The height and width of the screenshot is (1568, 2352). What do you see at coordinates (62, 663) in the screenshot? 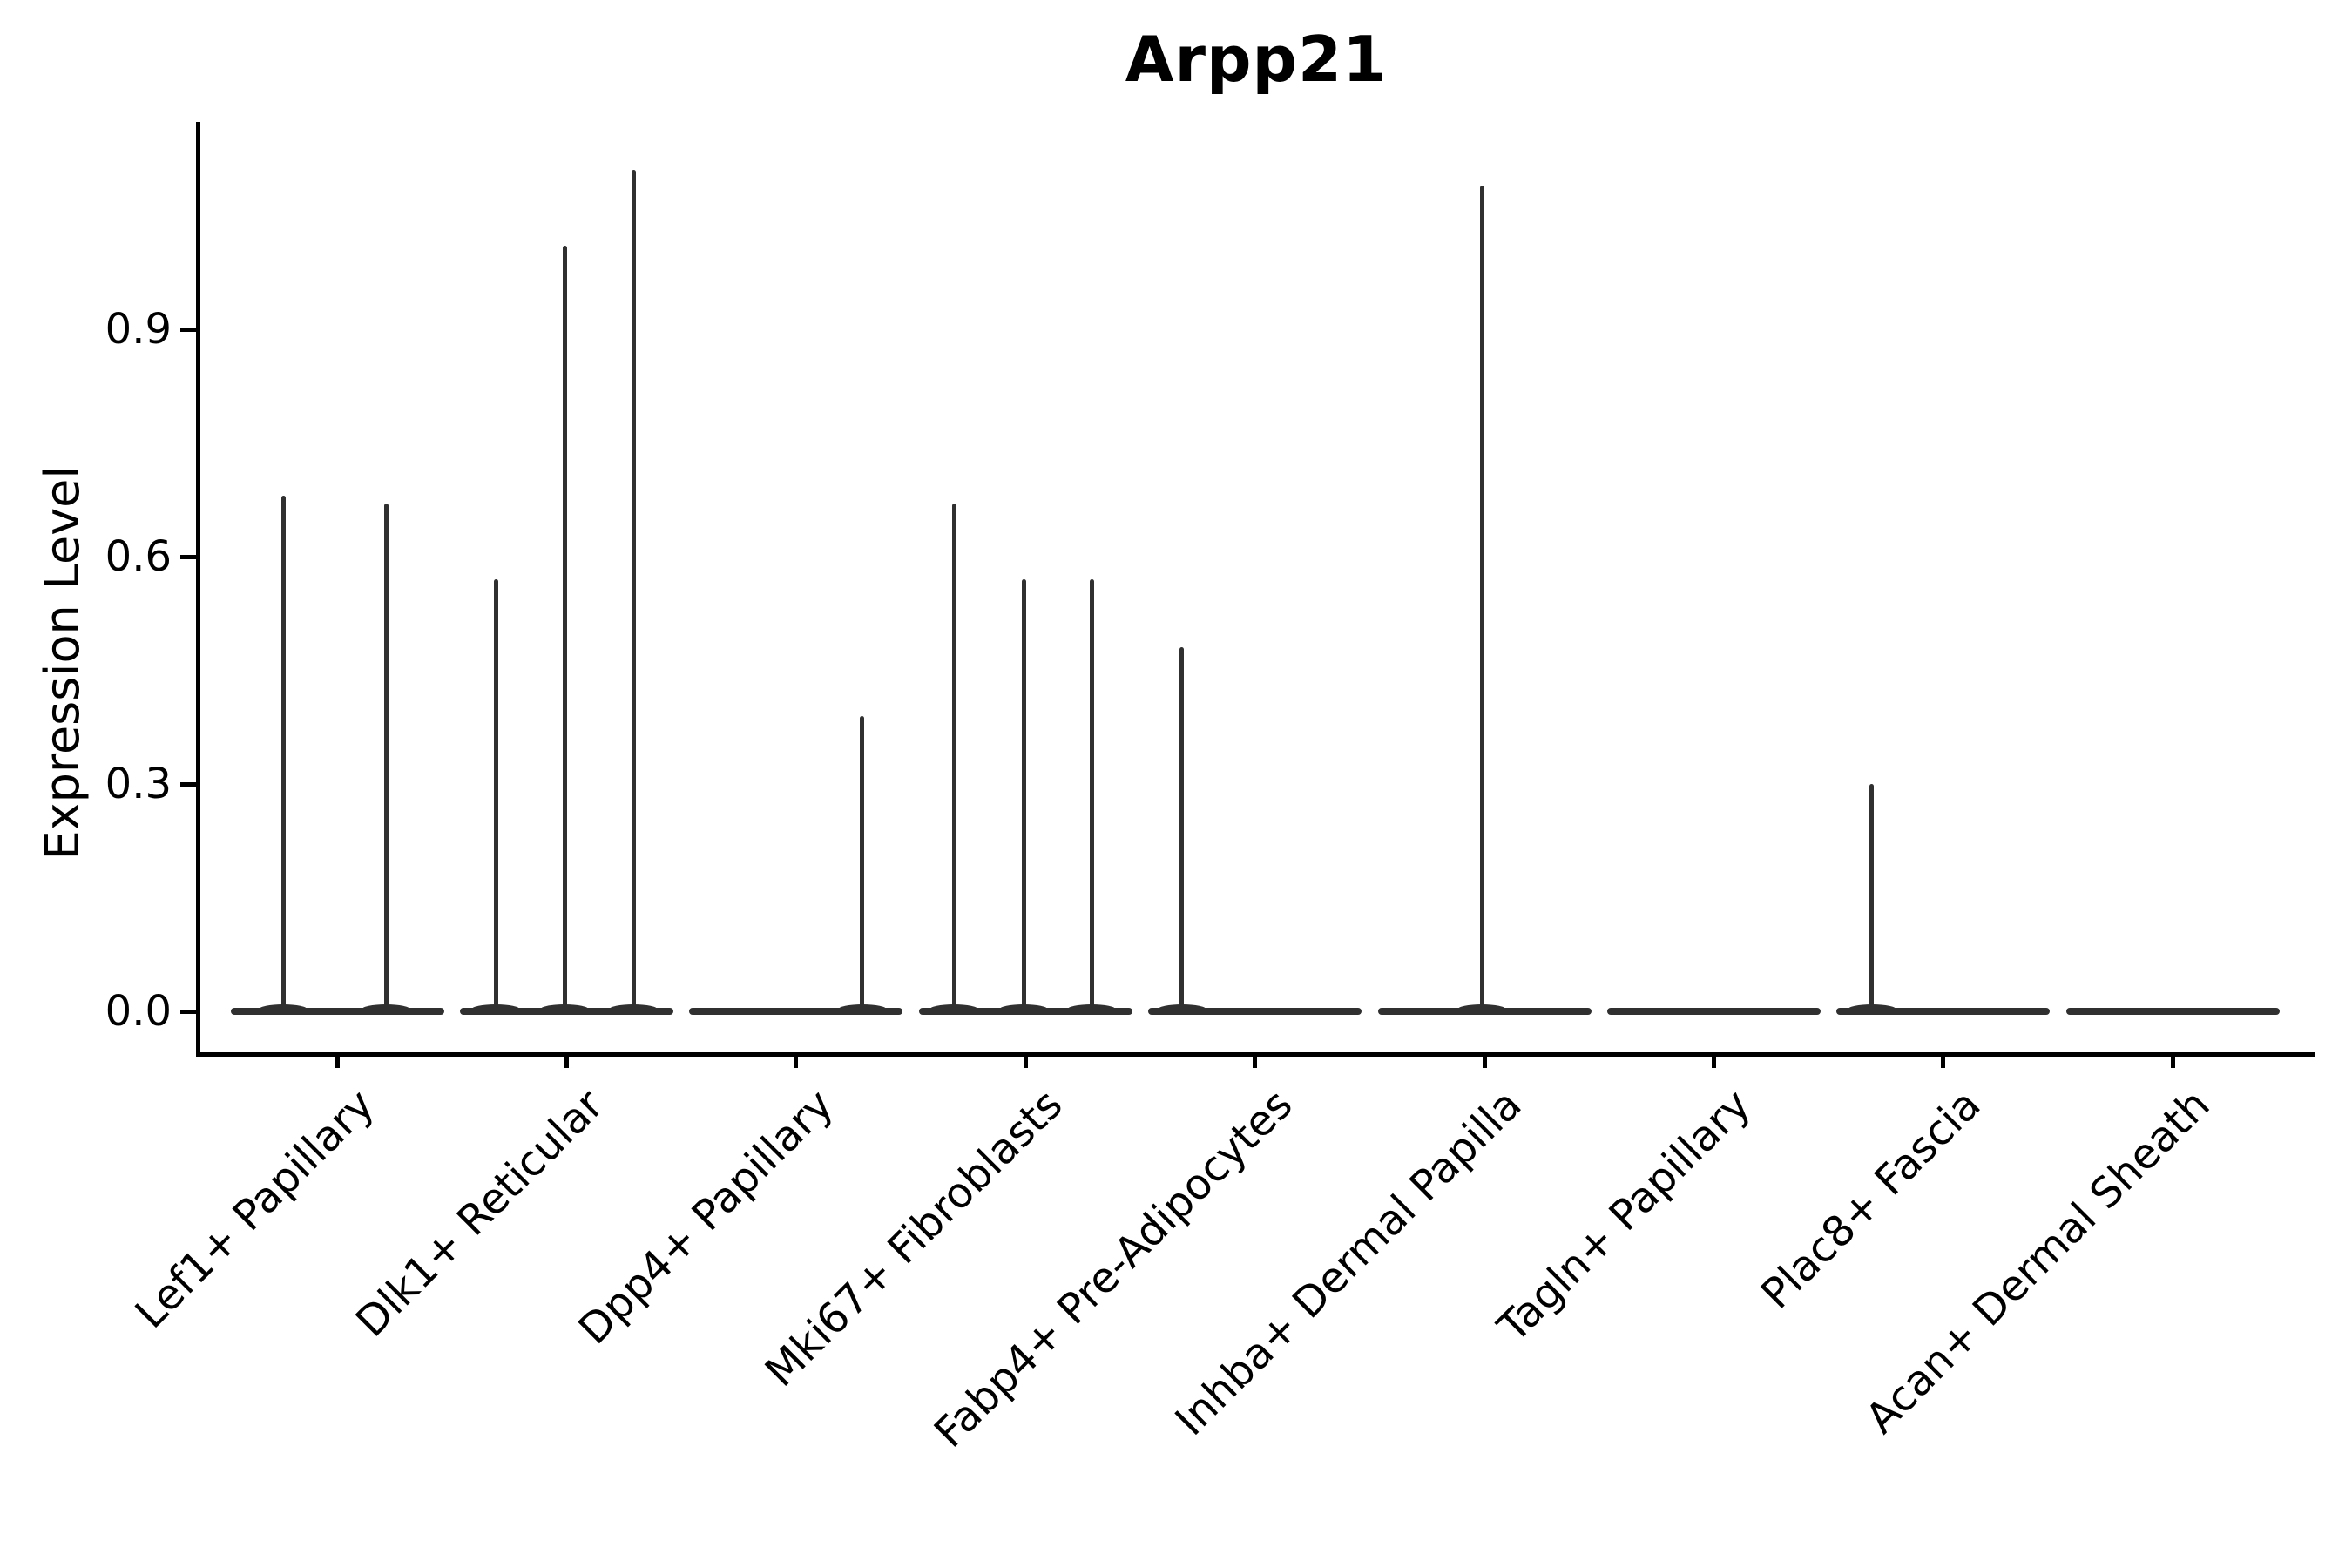
I see `y-axis-label: Expression Level` at bounding box center [62, 663].